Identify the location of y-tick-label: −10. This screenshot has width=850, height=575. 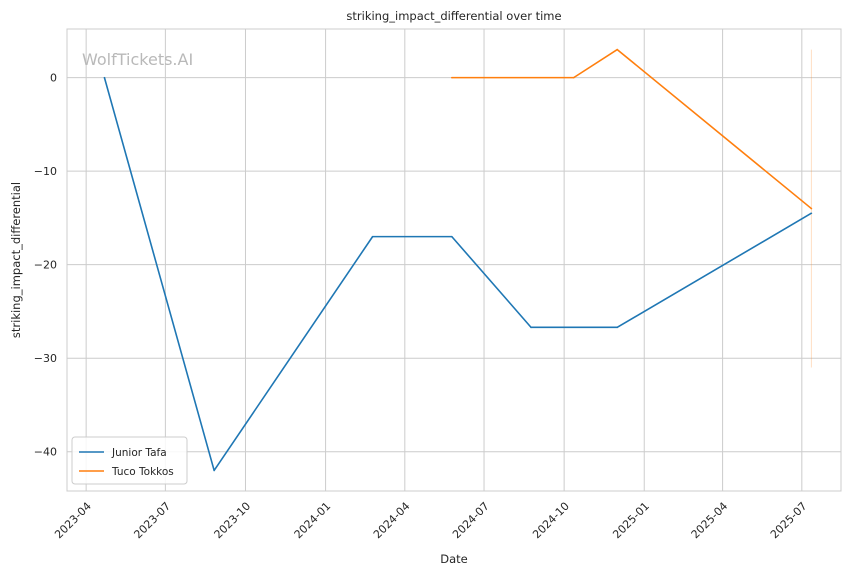
(45, 171).